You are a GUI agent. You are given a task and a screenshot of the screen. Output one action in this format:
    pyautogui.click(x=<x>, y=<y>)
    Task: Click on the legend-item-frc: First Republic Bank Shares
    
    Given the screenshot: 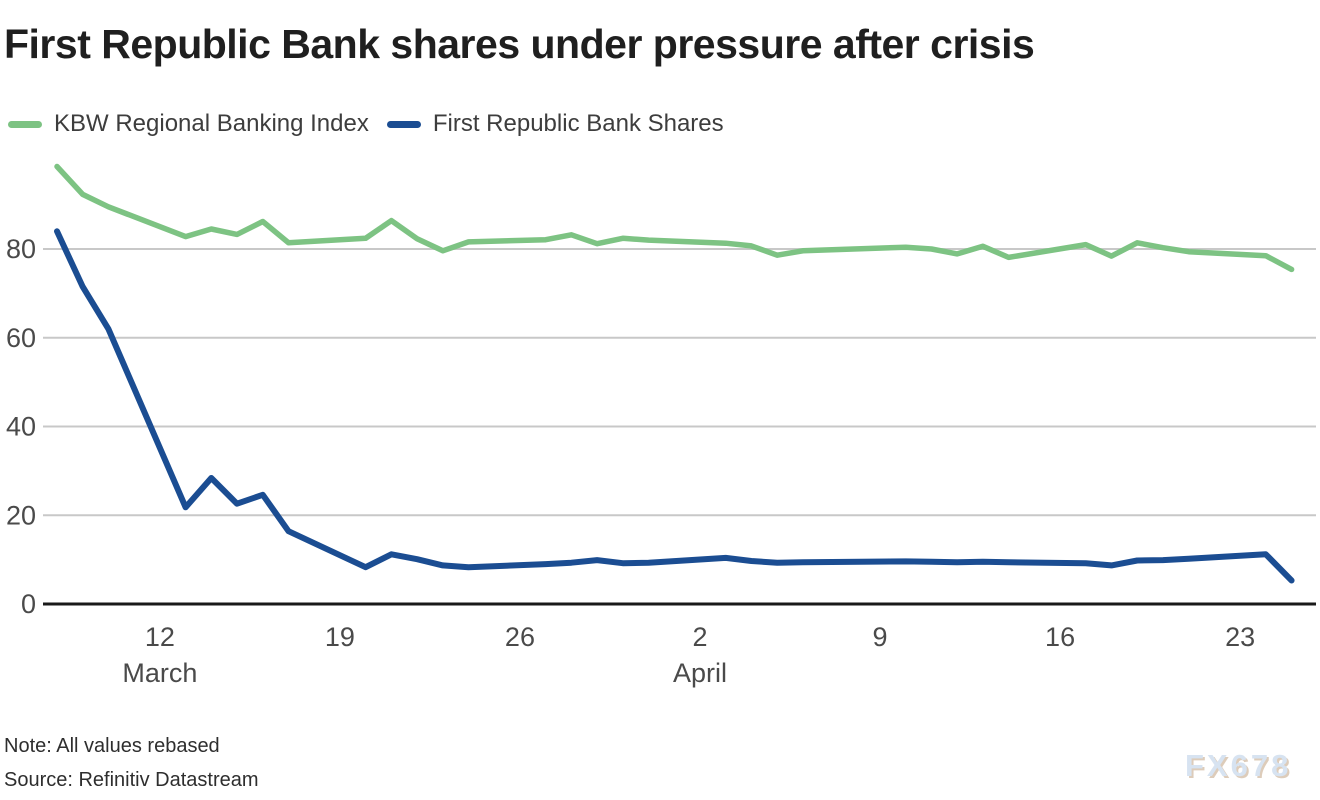 What is the action you would take?
    pyautogui.click(x=555, y=124)
    